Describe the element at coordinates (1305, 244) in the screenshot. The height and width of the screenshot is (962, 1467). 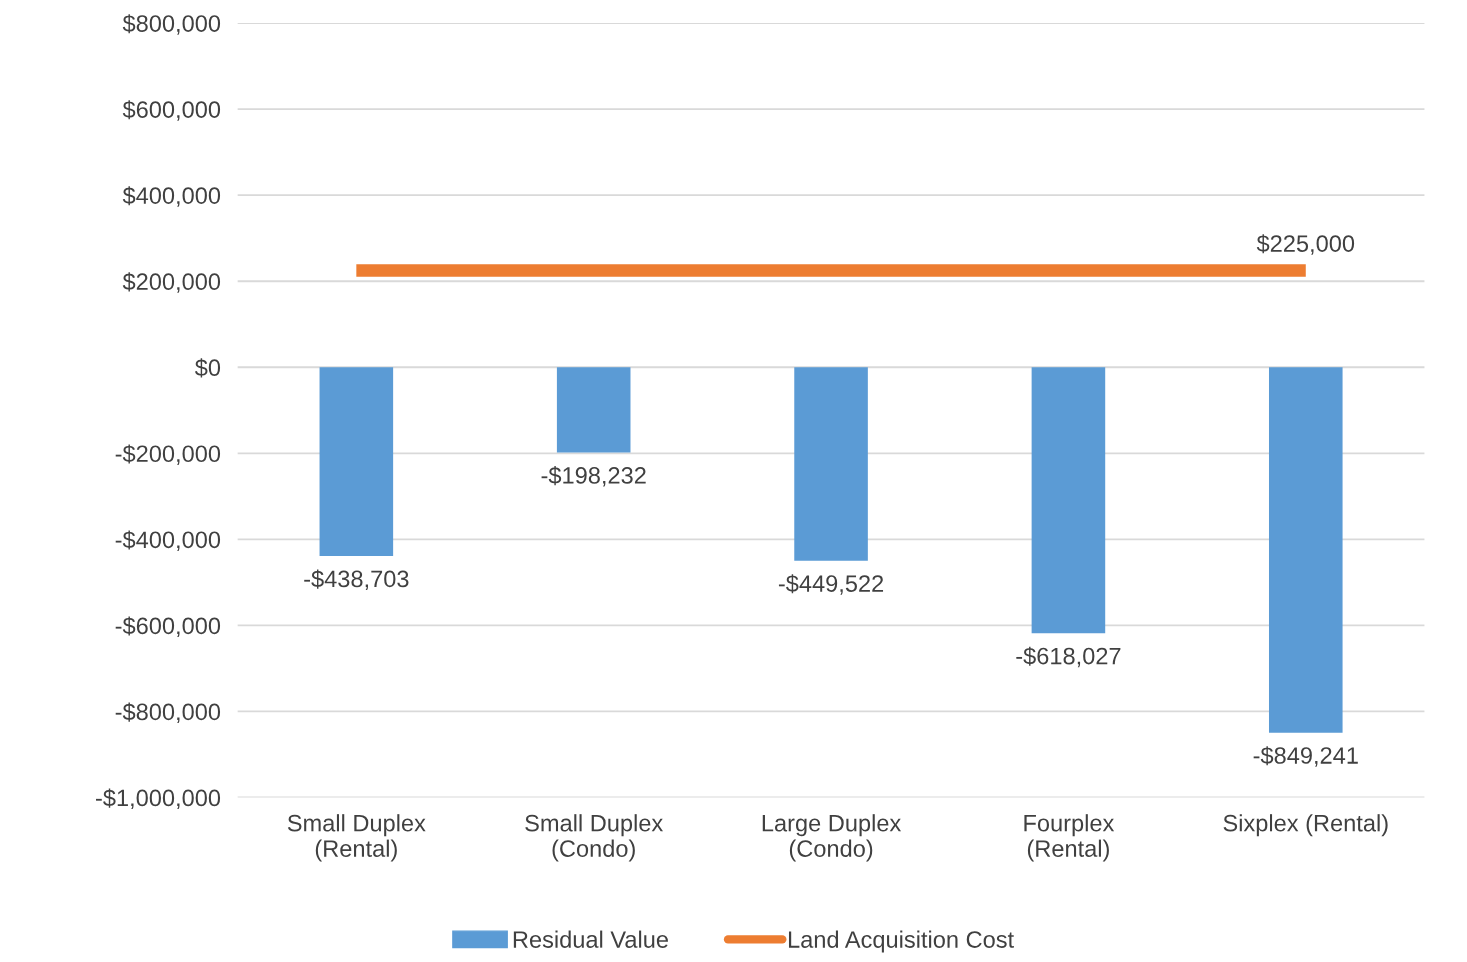
I see `data-label: $225,000` at that location.